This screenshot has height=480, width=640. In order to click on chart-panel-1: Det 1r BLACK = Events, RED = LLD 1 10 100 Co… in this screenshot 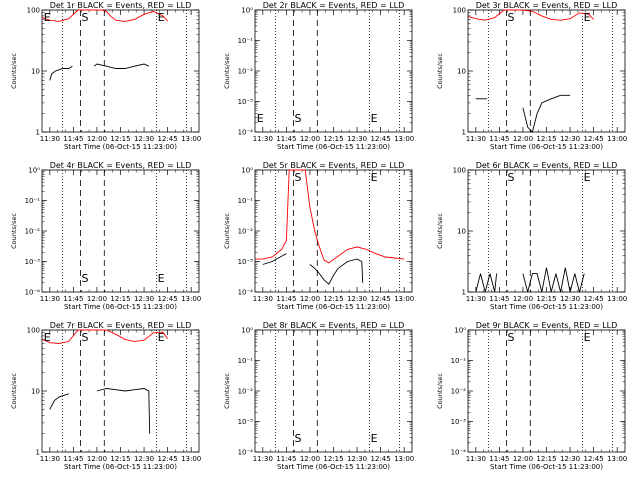, I will do `click(105, 76)`.